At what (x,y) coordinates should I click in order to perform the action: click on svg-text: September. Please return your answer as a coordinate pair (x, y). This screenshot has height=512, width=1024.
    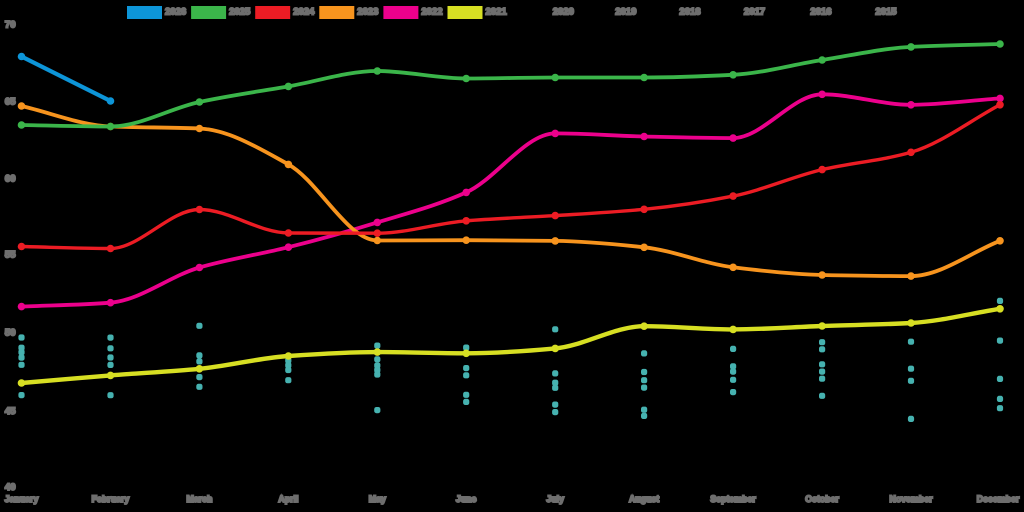
    Looking at the image, I should click on (733, 499).